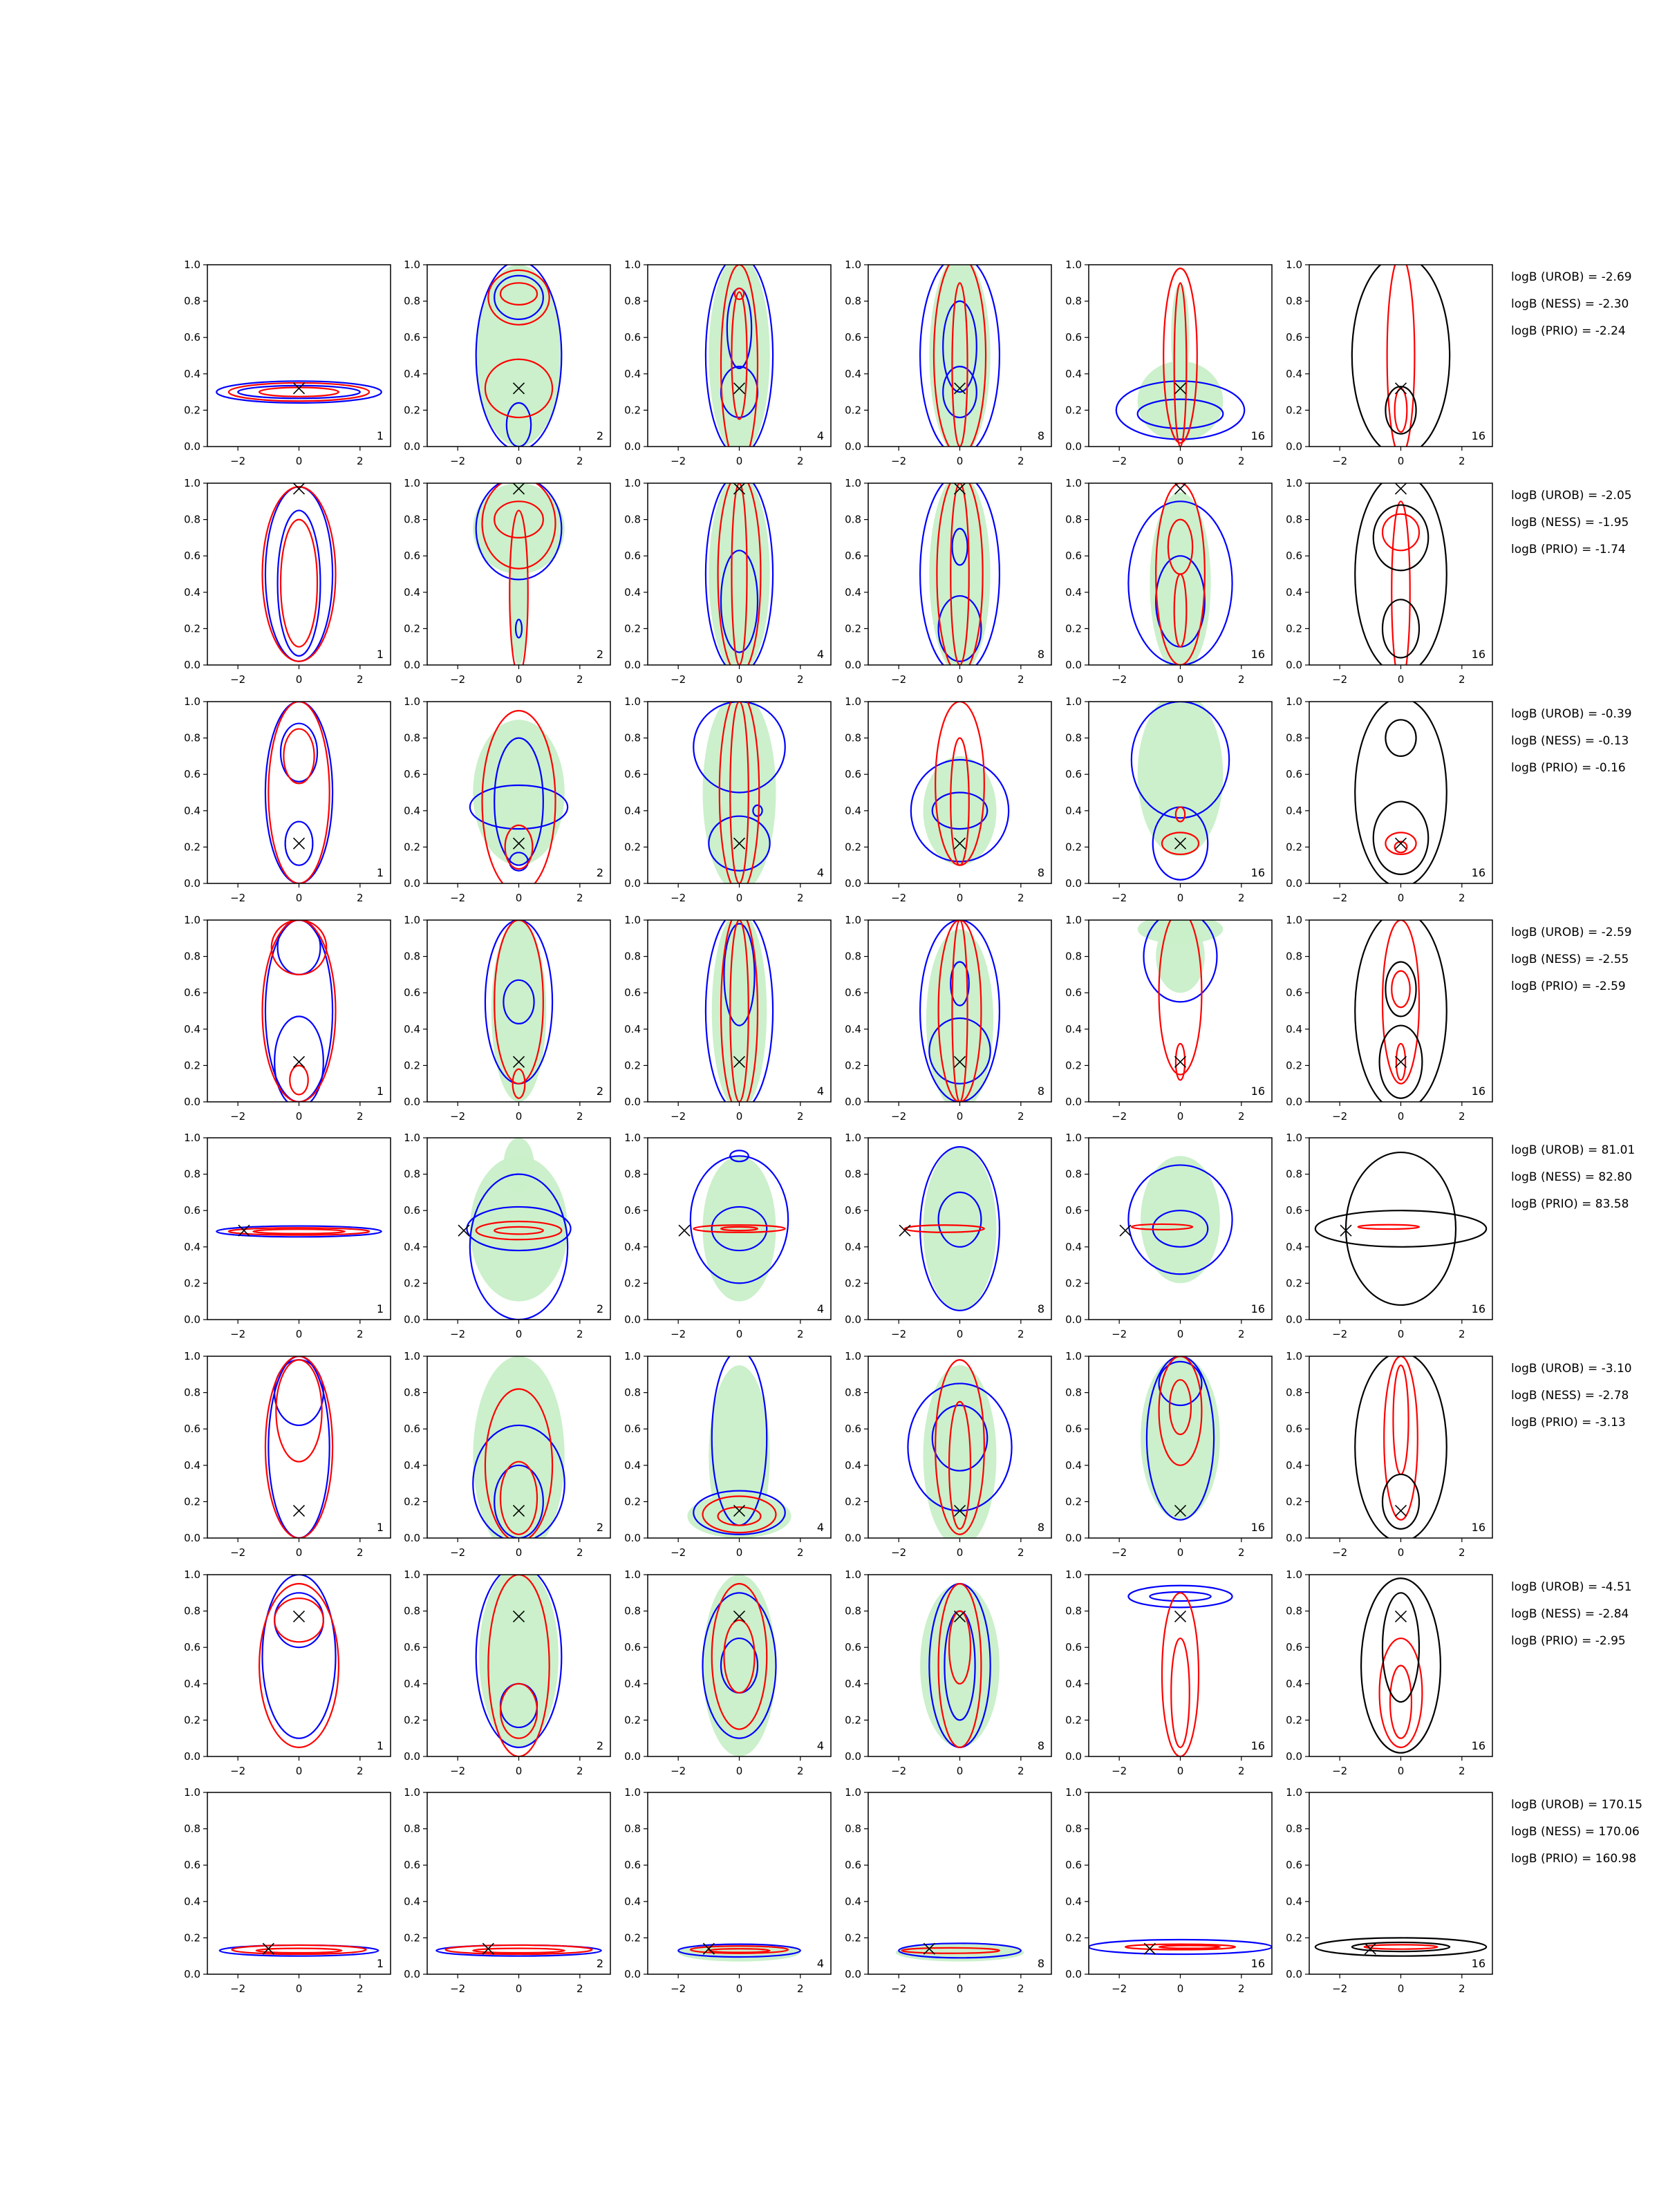 This screenshot has height=2212, width=1659. I want to click on logb-logburob: logB (UROB) = 81.01, so click(1573, 1150).